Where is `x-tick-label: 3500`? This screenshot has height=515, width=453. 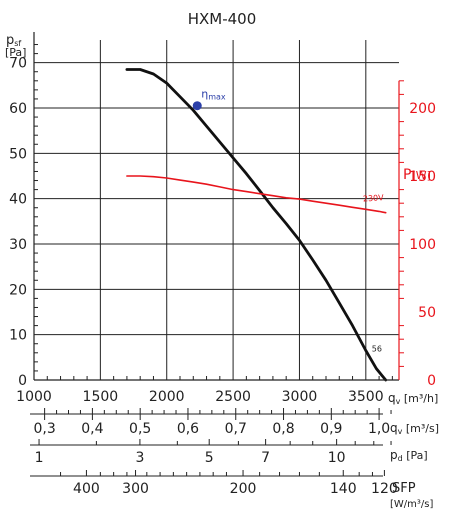 x-tick-label: 3500 is located at coordinates (366, 397).